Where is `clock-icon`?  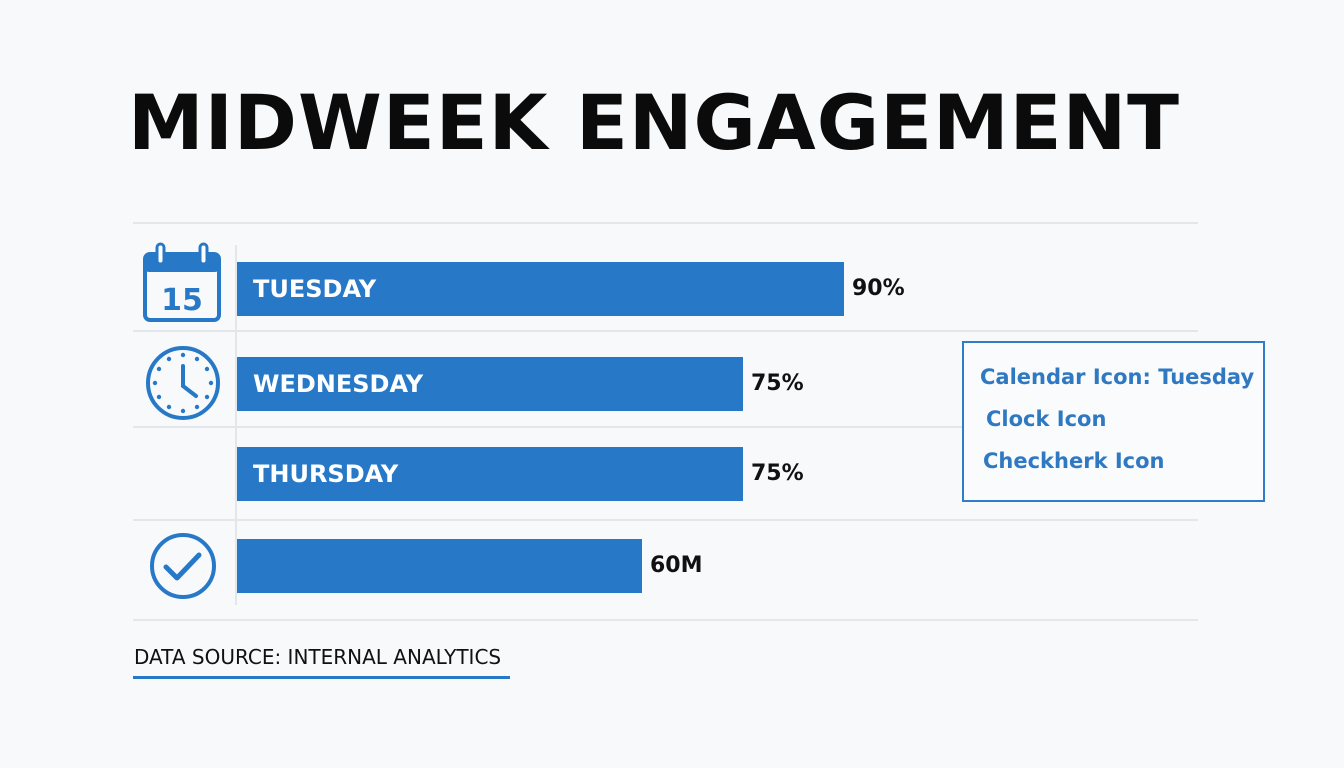 clock-icon is located at coordinates (183, 383).